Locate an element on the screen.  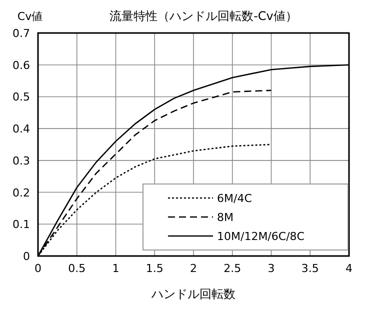
legend-label: 8M is located at coordinates (225, 217).